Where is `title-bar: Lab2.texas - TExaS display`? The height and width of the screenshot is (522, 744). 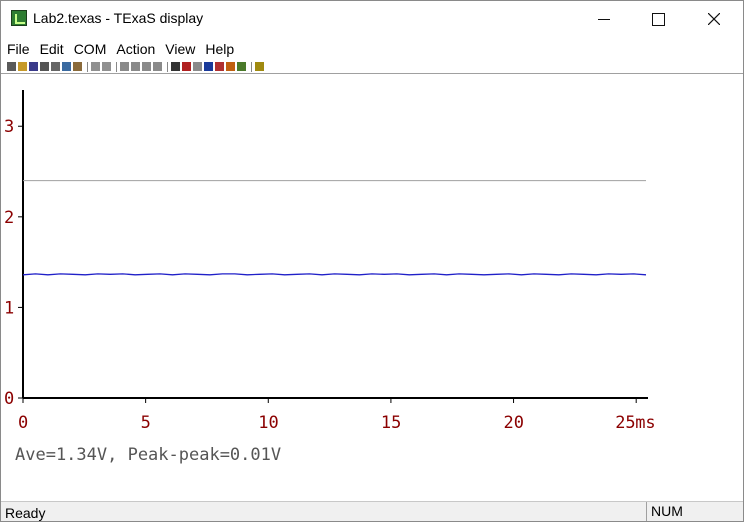
title-bar: Lab2.texas - TExaS display is located at coordinates (372, 19).